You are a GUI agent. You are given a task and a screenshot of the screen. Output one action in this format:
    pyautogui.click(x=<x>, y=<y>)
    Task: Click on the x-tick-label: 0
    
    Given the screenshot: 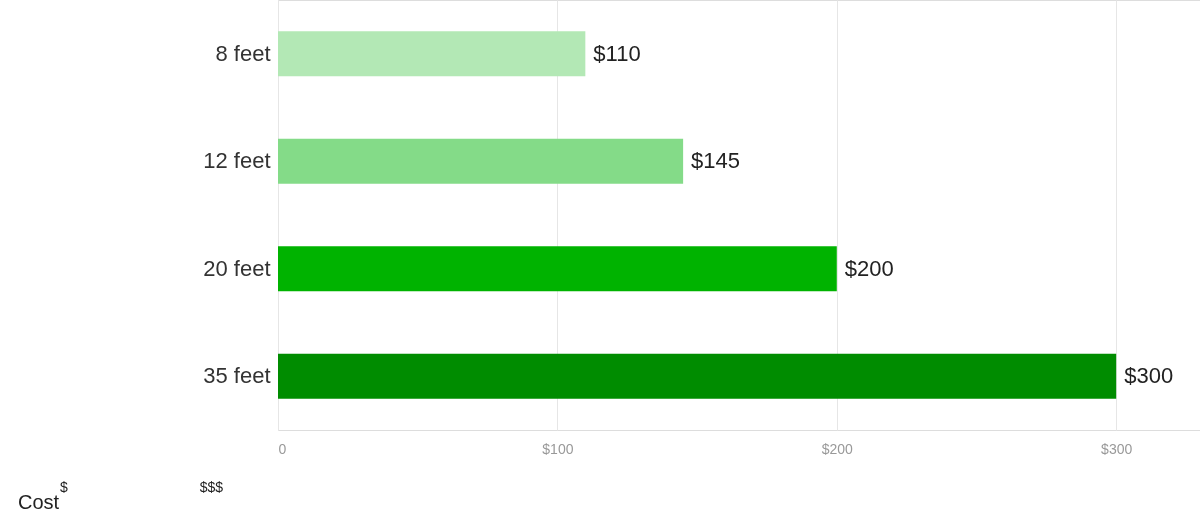 What is the action you would take?
    pyautogui.click(x=282, y=448)
    